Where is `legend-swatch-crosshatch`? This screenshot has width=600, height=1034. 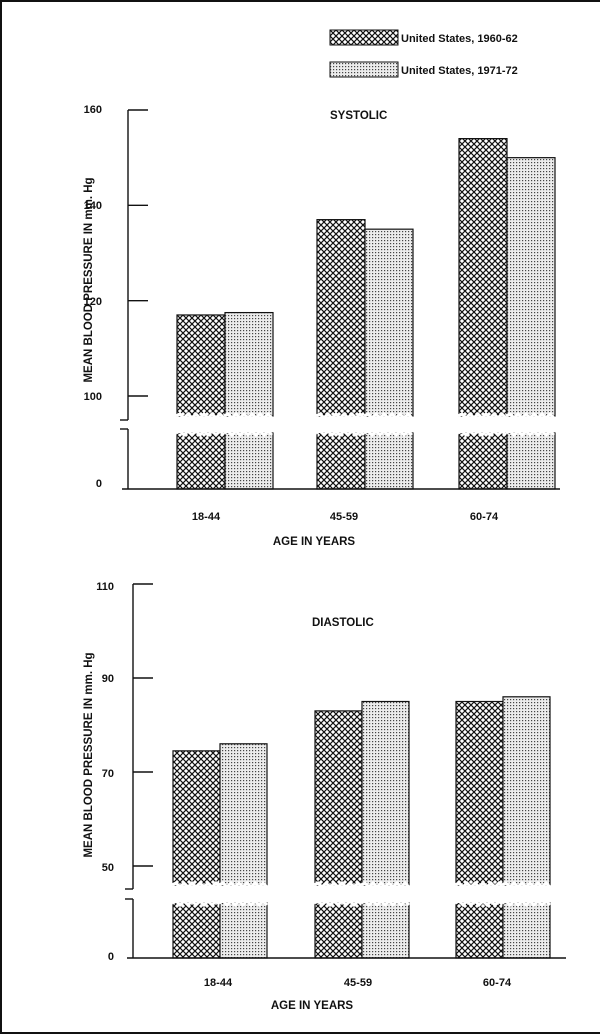 legend-swatch-crosshatch is located at coordinates (364, 37).